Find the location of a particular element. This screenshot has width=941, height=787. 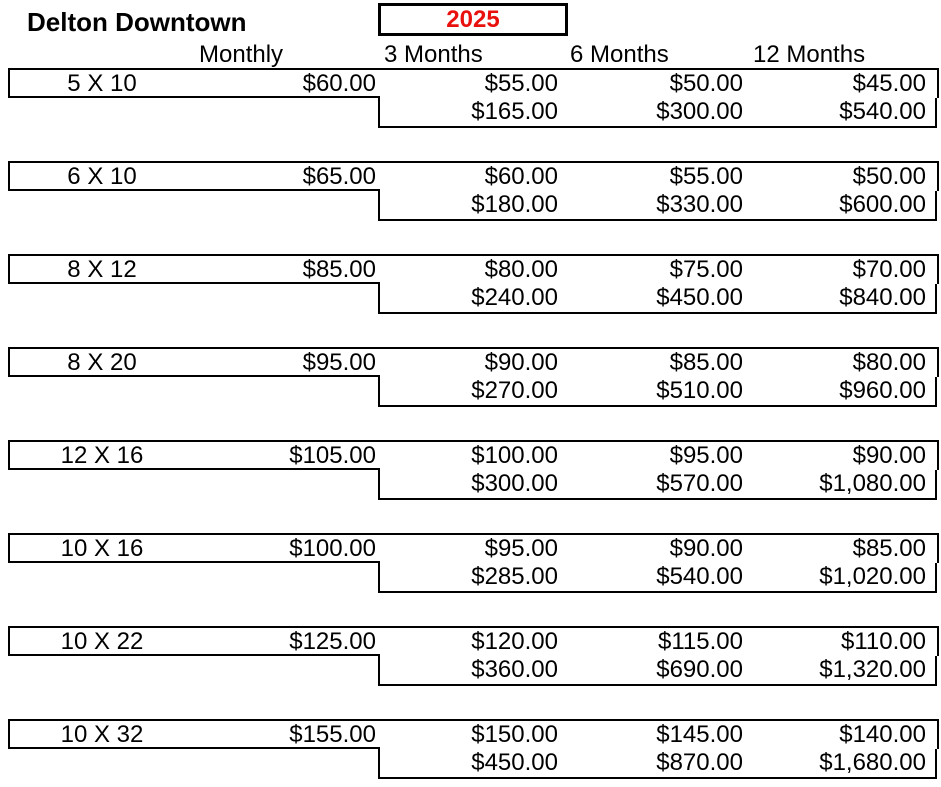

total-6mo: $510.00 is located at coordinates (699, 390).